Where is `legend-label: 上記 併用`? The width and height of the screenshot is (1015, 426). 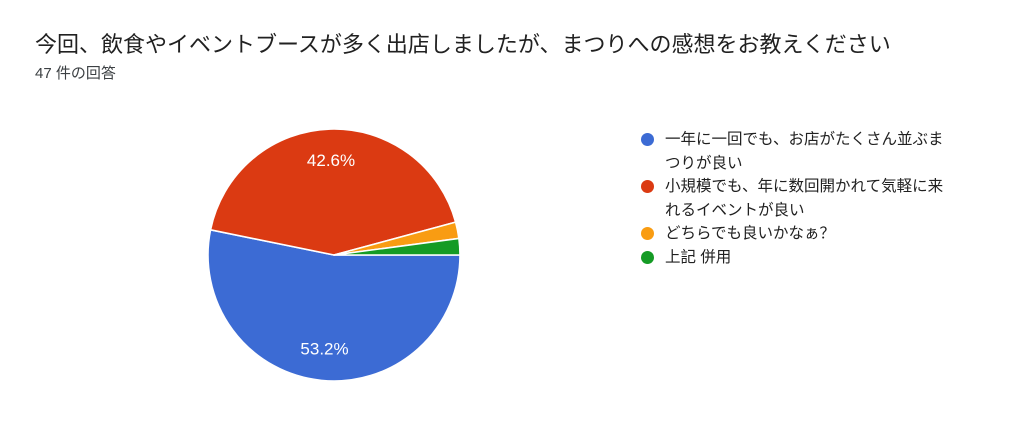
legend-label: 上記 併用 is located at coordinates (698, 257).